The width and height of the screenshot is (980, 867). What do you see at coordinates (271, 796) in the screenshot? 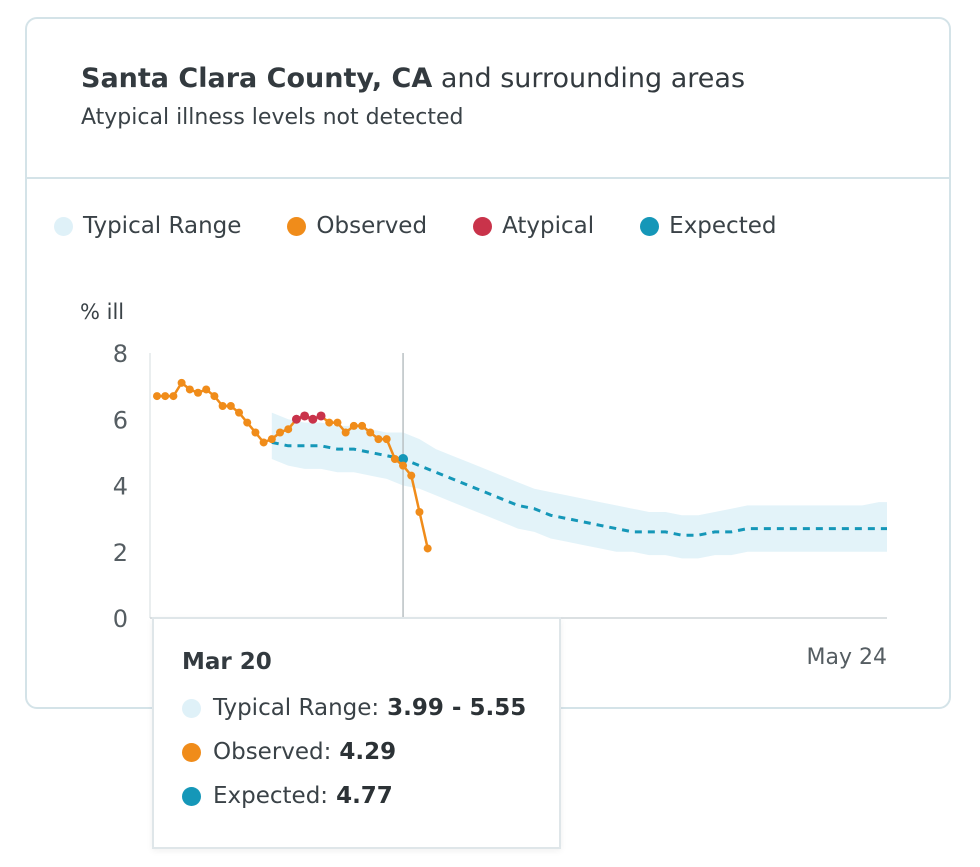
I see `tooltip-expected-label: Expected:` at bounding box center [271, 796].